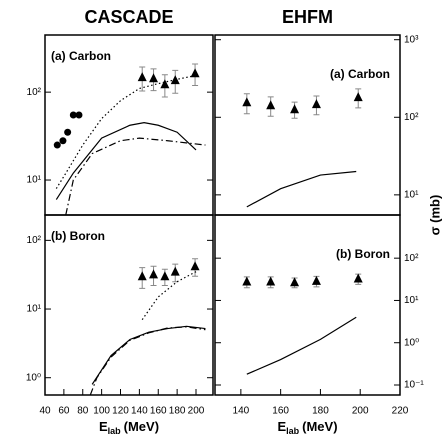 This screenshot has height=447, width=447. I want to click on x-tick-label: 60, so click(64, 411).